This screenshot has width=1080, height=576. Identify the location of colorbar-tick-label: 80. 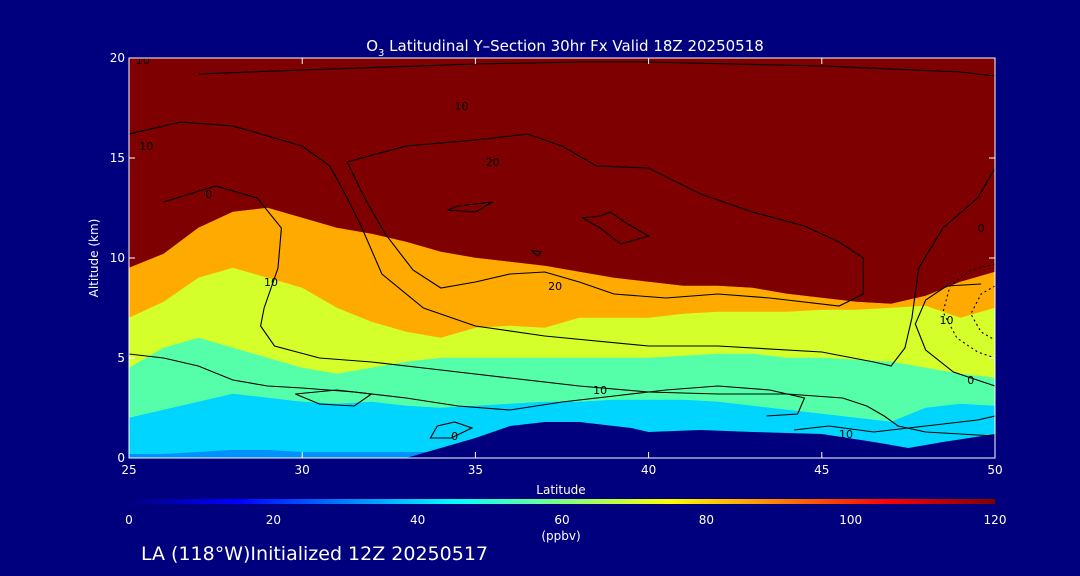
(706, 520).